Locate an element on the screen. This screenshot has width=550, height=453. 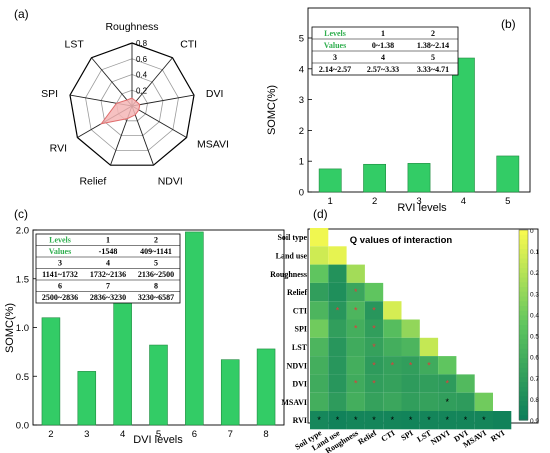
heatmap-significance-marks: * * * * * * * * * * * * * * * * * * * * * * * * * is located at coordinates (401, 356).